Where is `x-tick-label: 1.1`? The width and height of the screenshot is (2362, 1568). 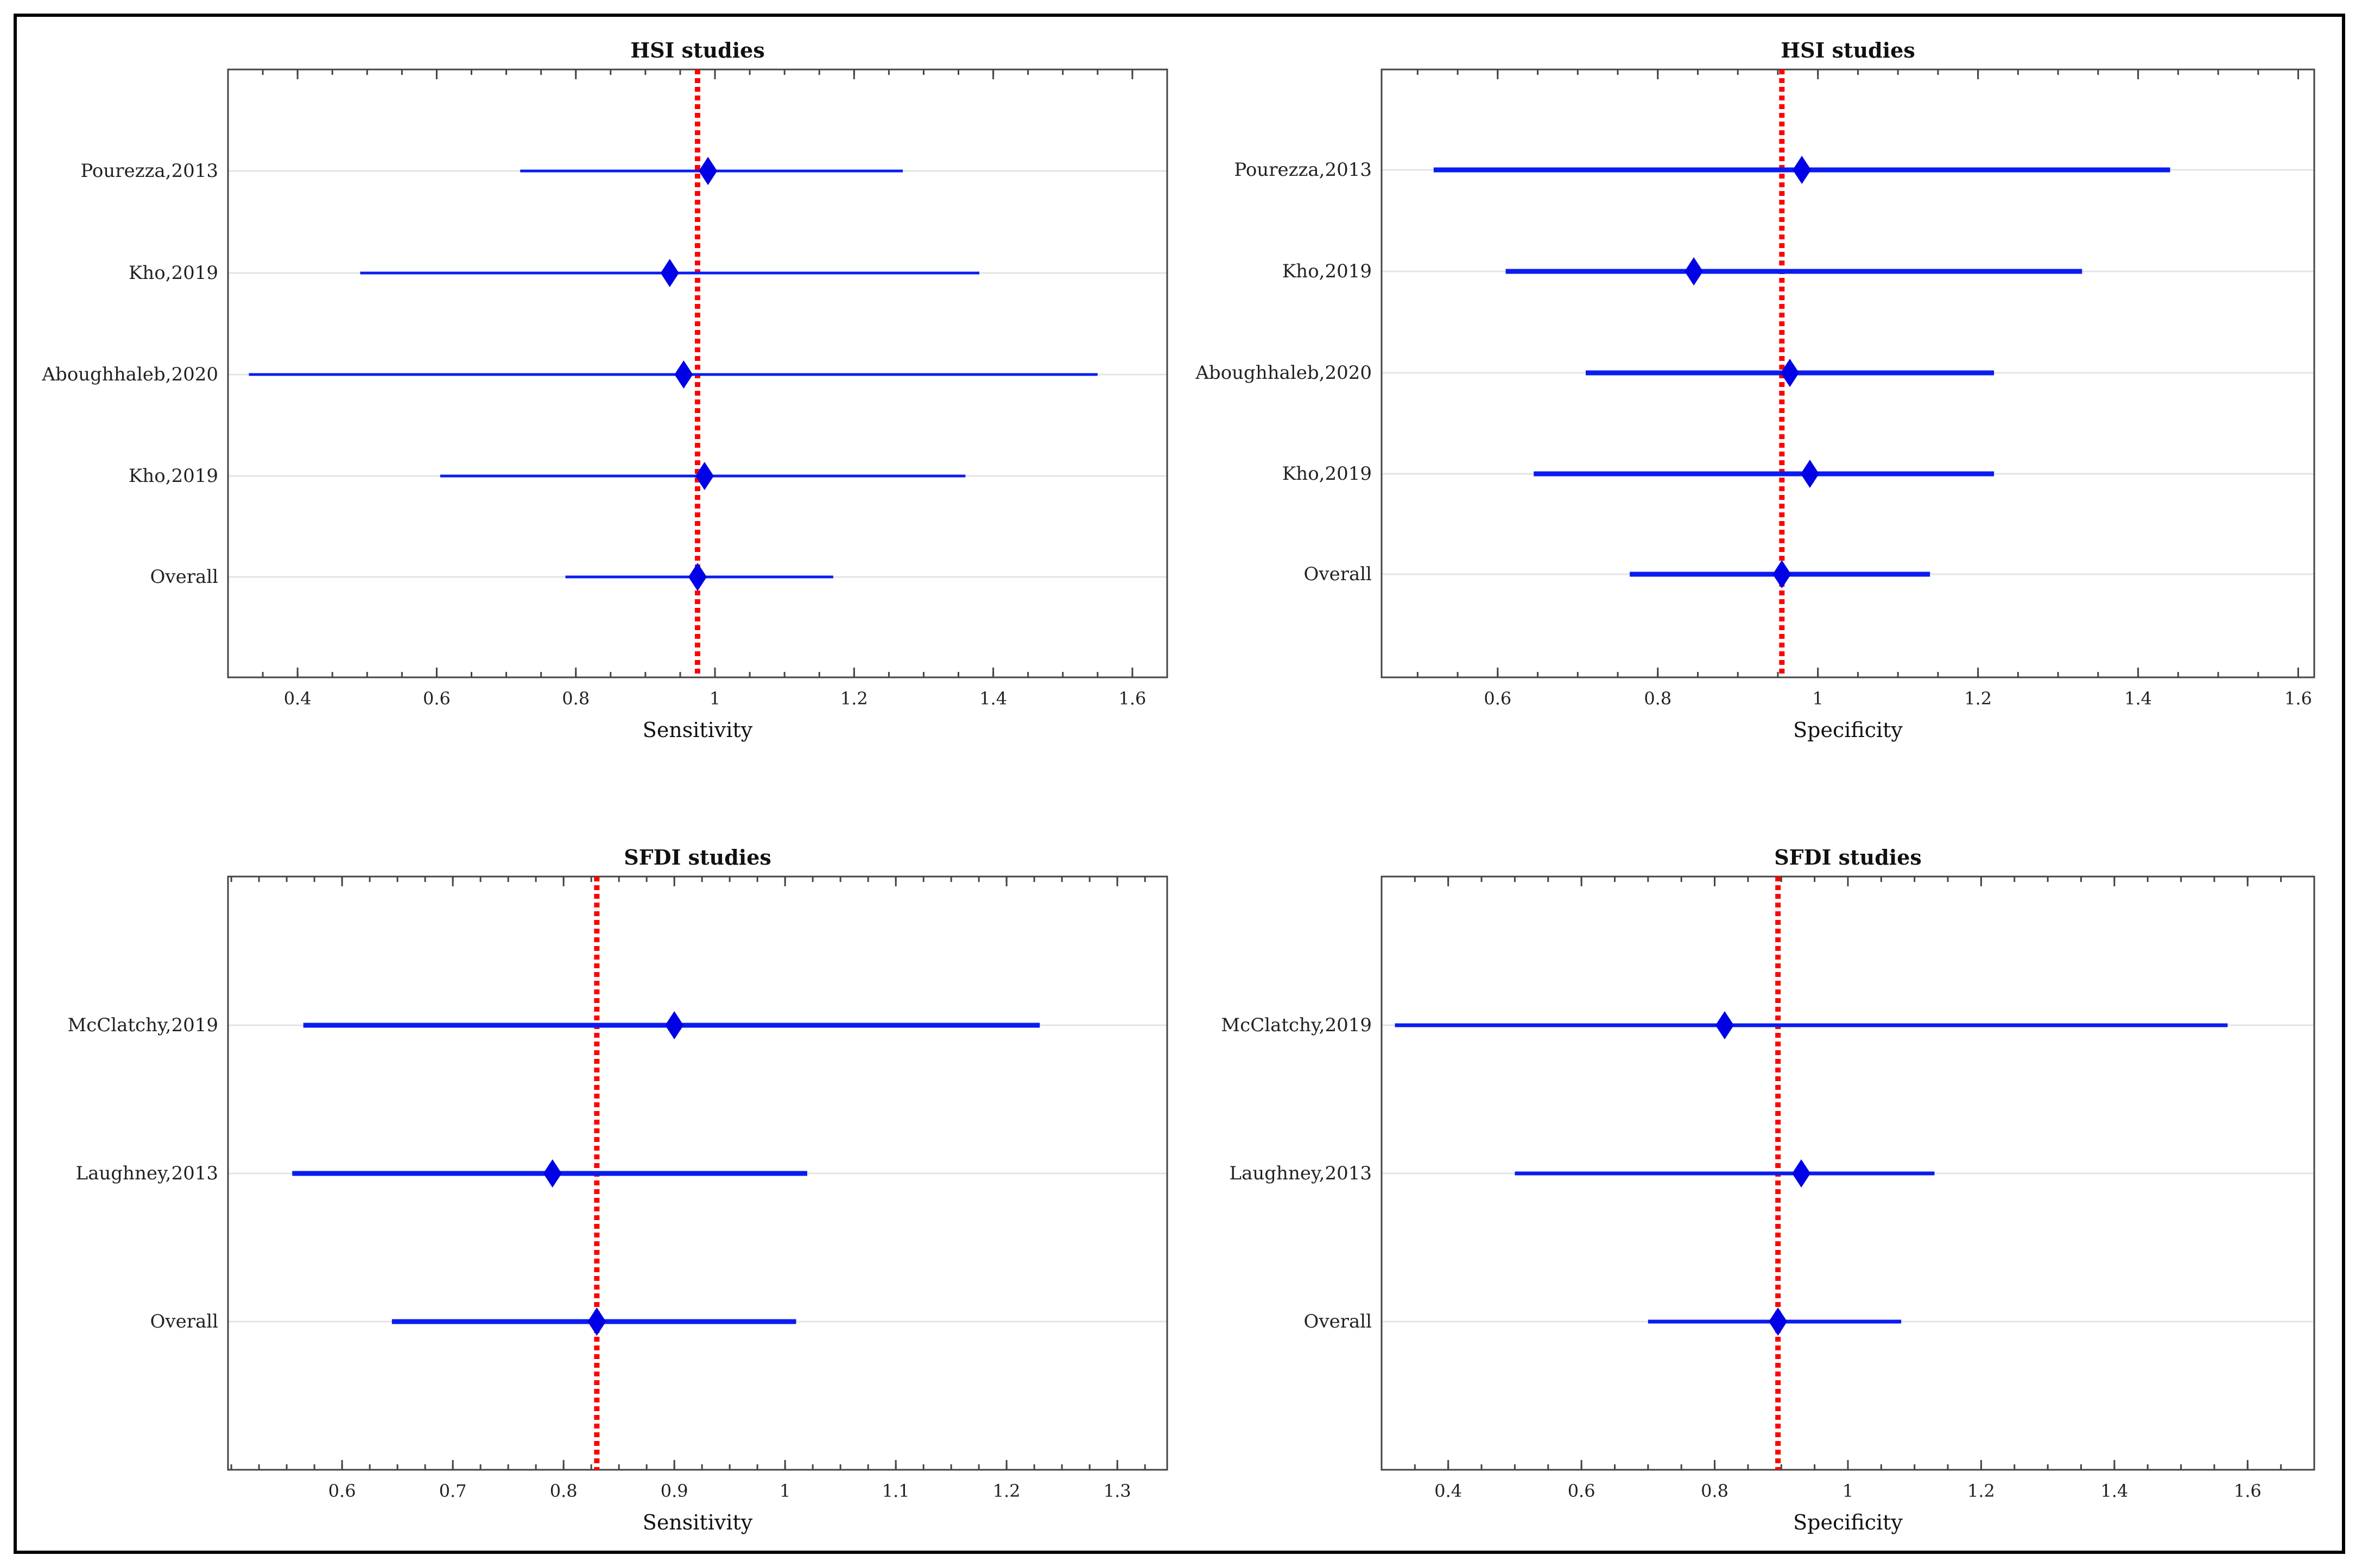
x-tick-label: 1.1 is located at coordinates (896, 1491).